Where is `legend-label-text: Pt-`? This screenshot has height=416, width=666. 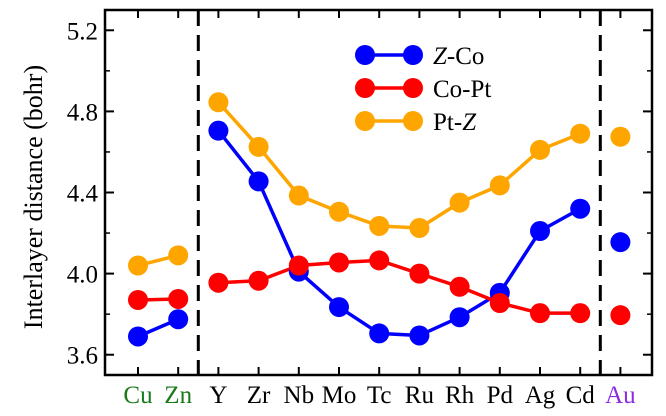 legend-label-text: Pt- is located at coordinates (447, 122).